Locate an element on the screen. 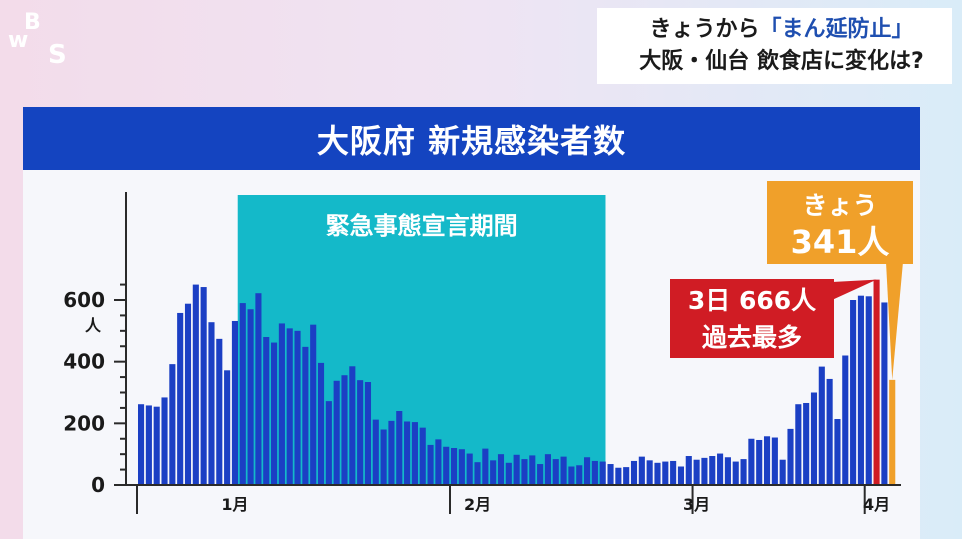 The height and width of the screenshot is (539, 962). today-callout-line1: きょう is located at coordinates (839, 205).